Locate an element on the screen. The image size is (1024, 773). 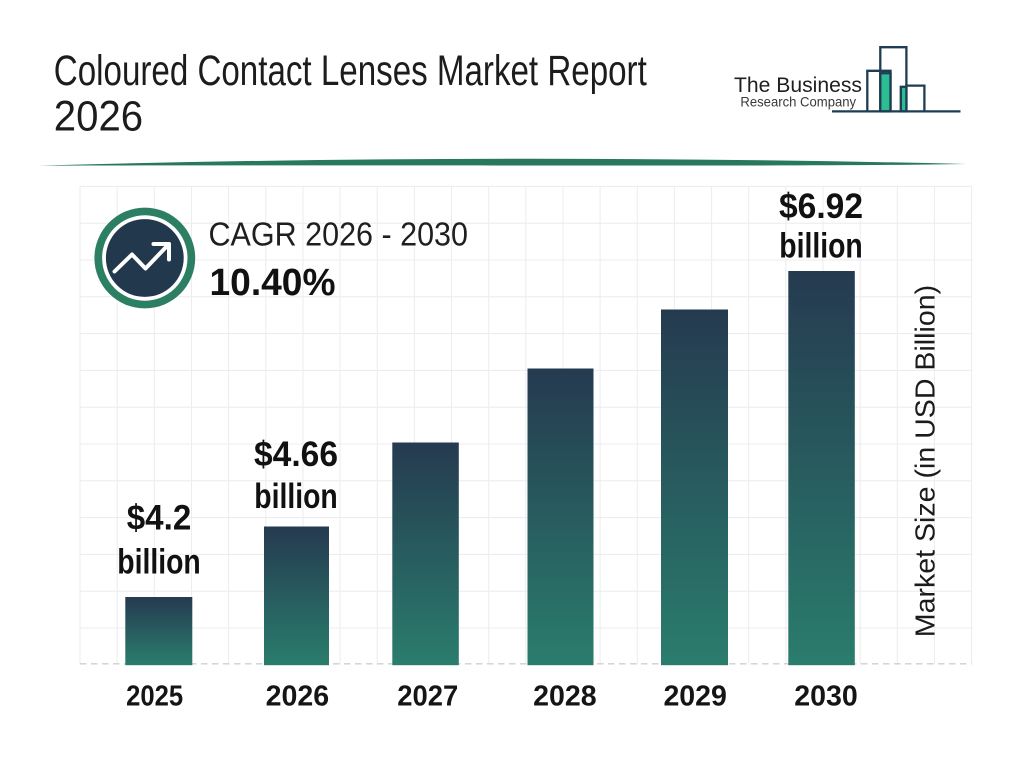
svg-text:Coloured Contact Lenses Market: Coloured Contact Lenses Market Report is located at coordinates (350, 71).